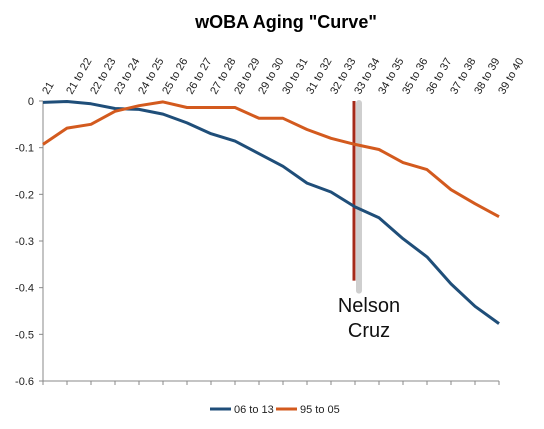 Image resolution: width=544 pixels, height=429 pixels. Describe the element at coordinates (285, 22) in the screenshot. I see `chart-title: wOBA Aging "Curve"` at that location.